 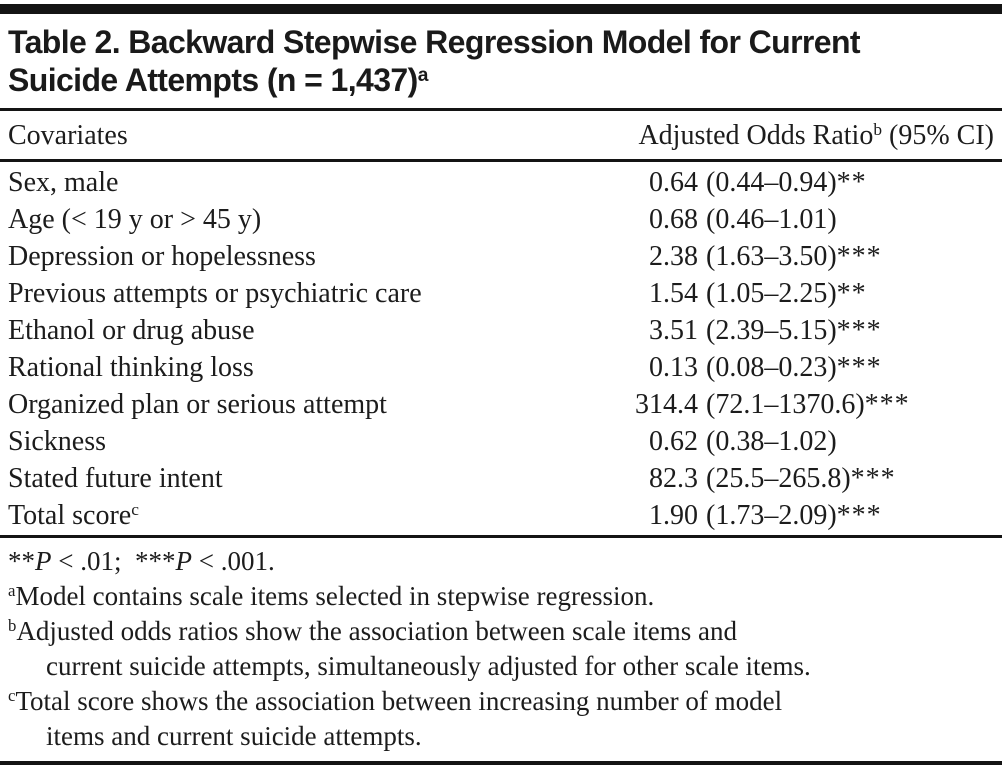 I want to click on odds-ratio-cell: 82.3 (25.5–265.8)***, so click(x=808, y=478).